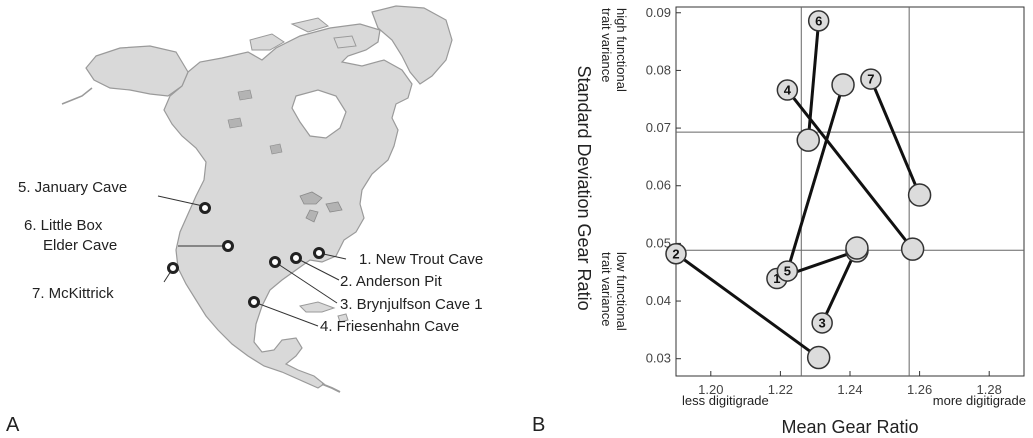 Image resolution: width=1033 pixels, height=438 pixels. I want to click on y-annotation-bottom-line-1: low functional, so click(621, 291).